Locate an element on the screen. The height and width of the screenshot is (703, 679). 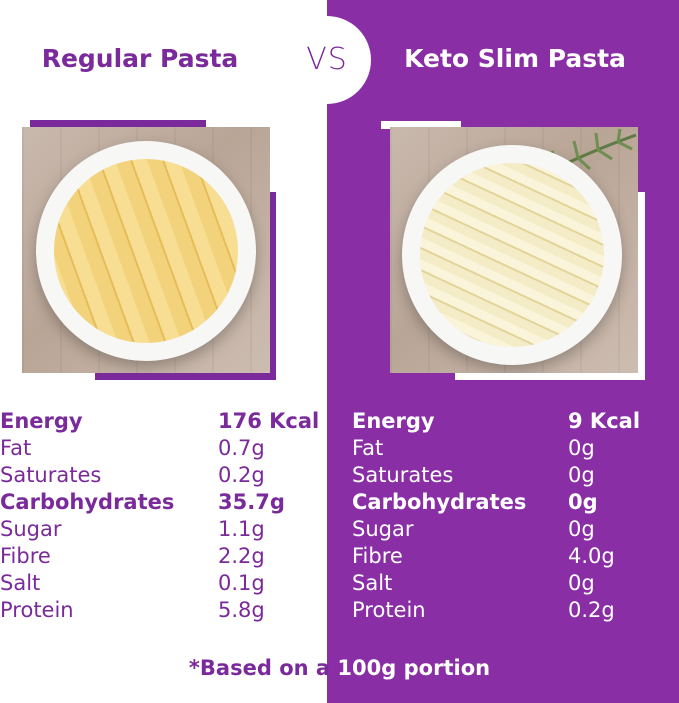
keto-pasta-title: Keto Slim Pasta is located at coordinates (515, 58).